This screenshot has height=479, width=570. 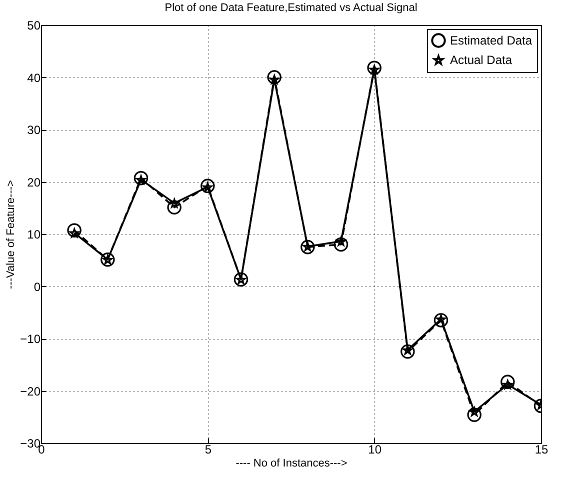 What do you see at coordinates (30, 391) in the screenshot?
I see `y-tick-label: −20` at bounding box center [30, 391].